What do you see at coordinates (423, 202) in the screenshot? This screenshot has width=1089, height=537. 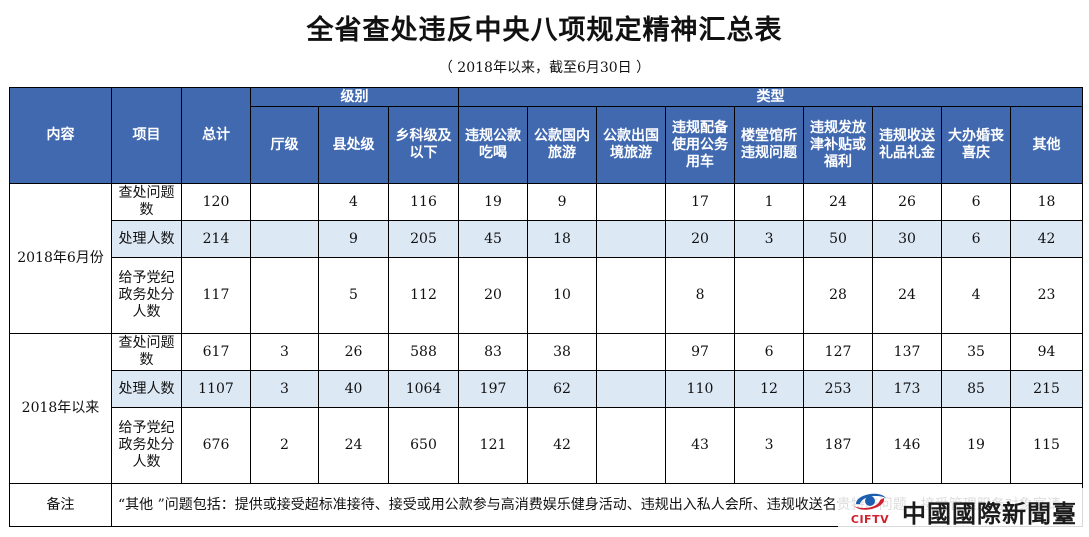 I see `level-cell: 116` at bounding box center [423, 202].